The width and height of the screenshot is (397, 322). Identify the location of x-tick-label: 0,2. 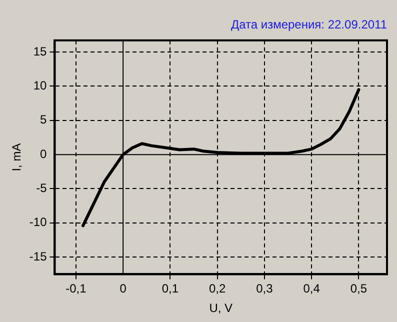
(217, 289).